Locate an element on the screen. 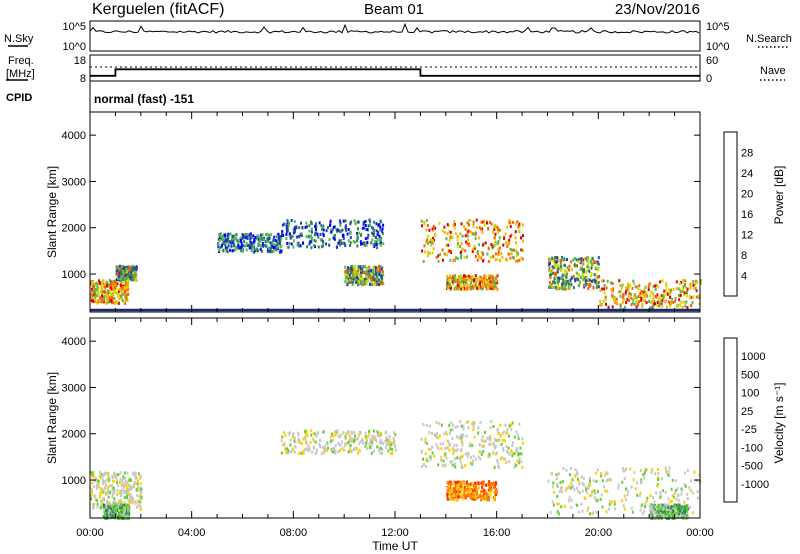  velocity-data is located at coordinates (396, 470).